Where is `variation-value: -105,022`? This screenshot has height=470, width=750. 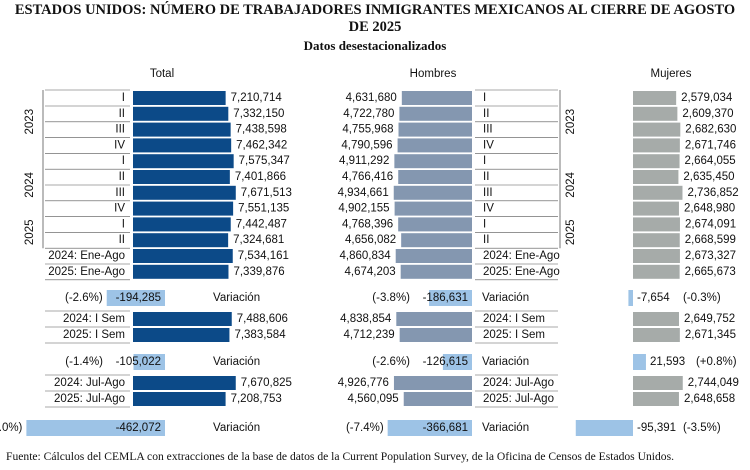
variation-value: -105,022 is located at coordinates (138, 362).